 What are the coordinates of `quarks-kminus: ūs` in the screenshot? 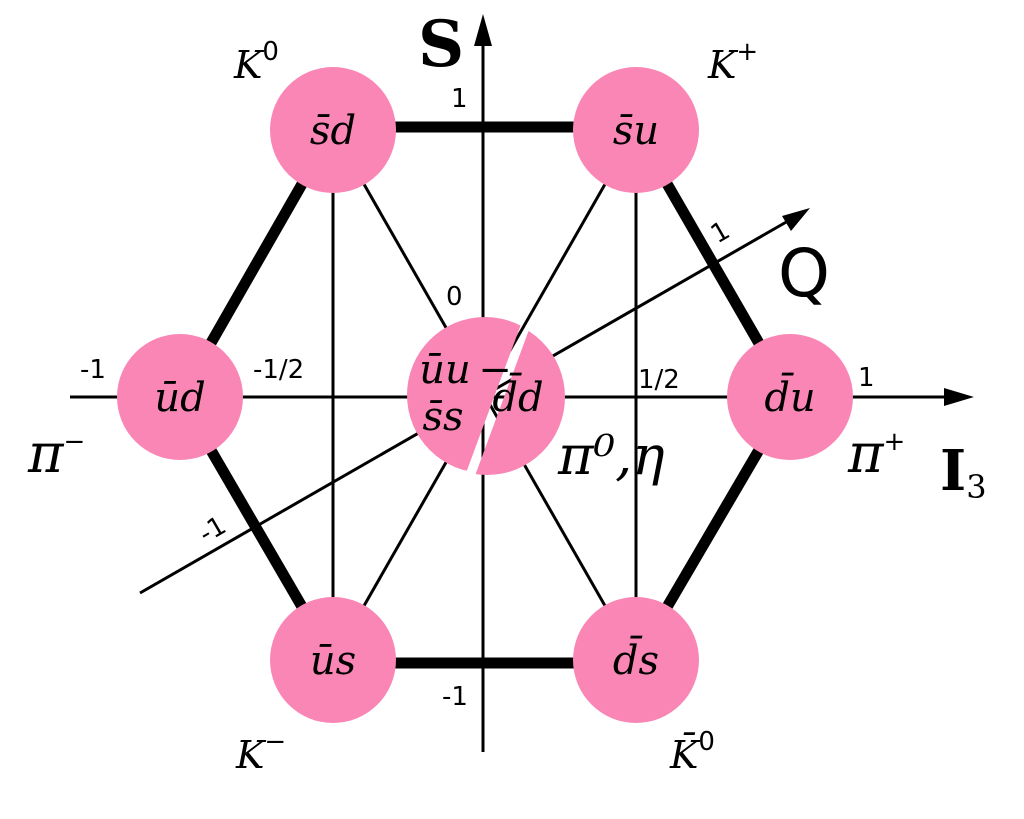 It's located at (333, 661).